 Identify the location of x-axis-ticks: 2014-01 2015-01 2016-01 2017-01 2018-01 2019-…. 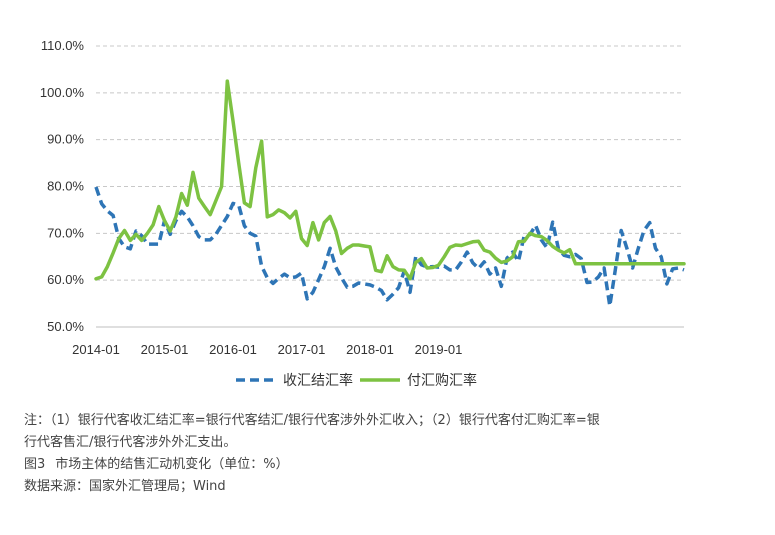
(267, 349).